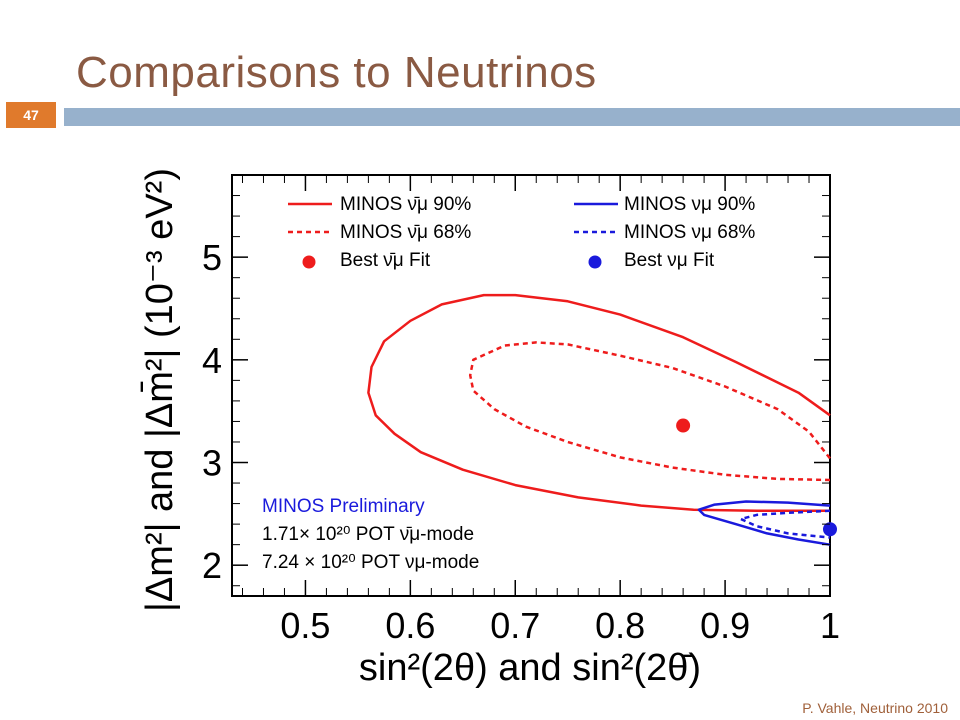 The height and width of the screenshot is (720, 960). What do you see at coordinates (875, 708) in the screenshot?
I see `footer-credit: P. Vahle, Neutrino 2010` at bounding box center [875, 708].